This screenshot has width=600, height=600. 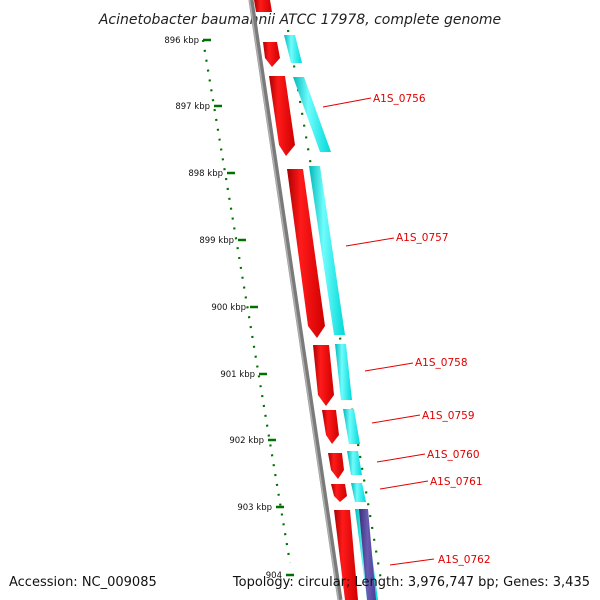 I want to click on accession-text: Accession: NC_009085, so click(x=83, y=582).